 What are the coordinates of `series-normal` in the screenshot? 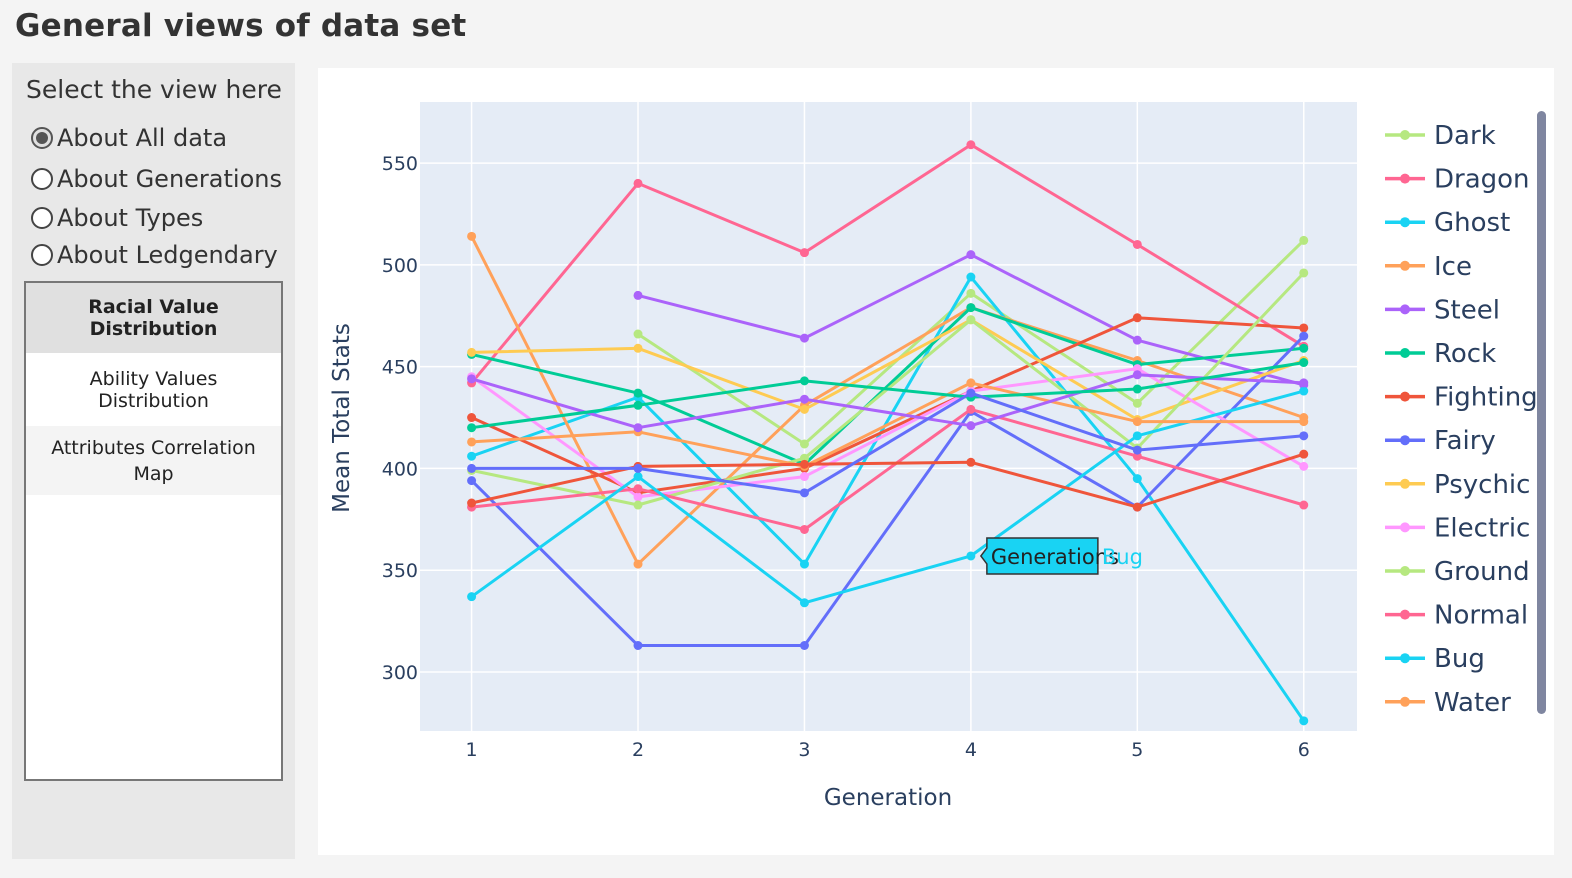 It's located at (888, 469).